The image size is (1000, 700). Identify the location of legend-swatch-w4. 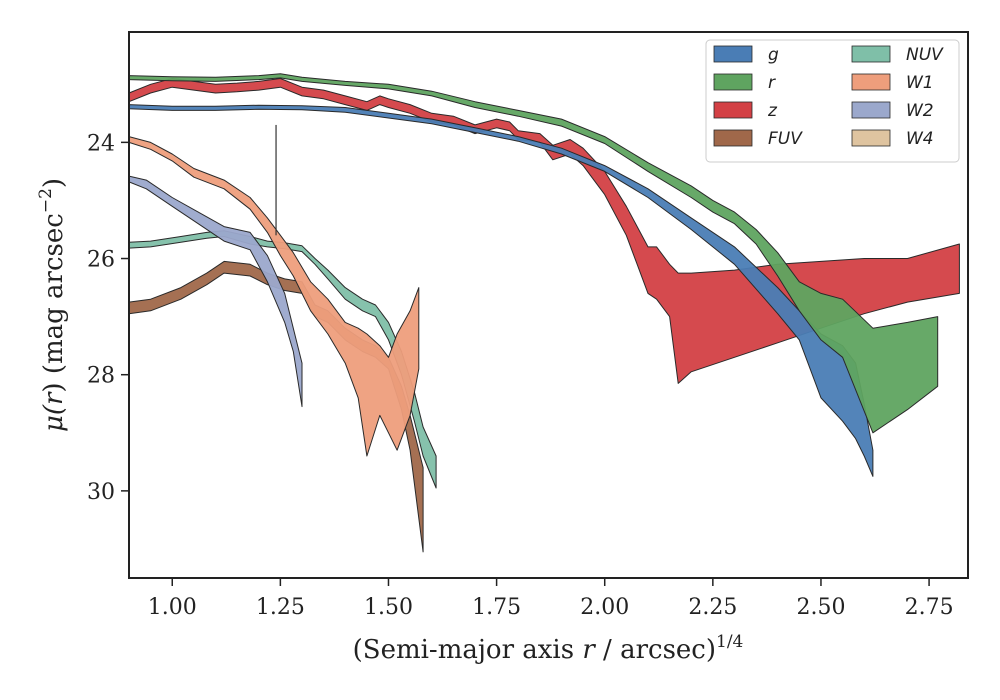
(871, 138).